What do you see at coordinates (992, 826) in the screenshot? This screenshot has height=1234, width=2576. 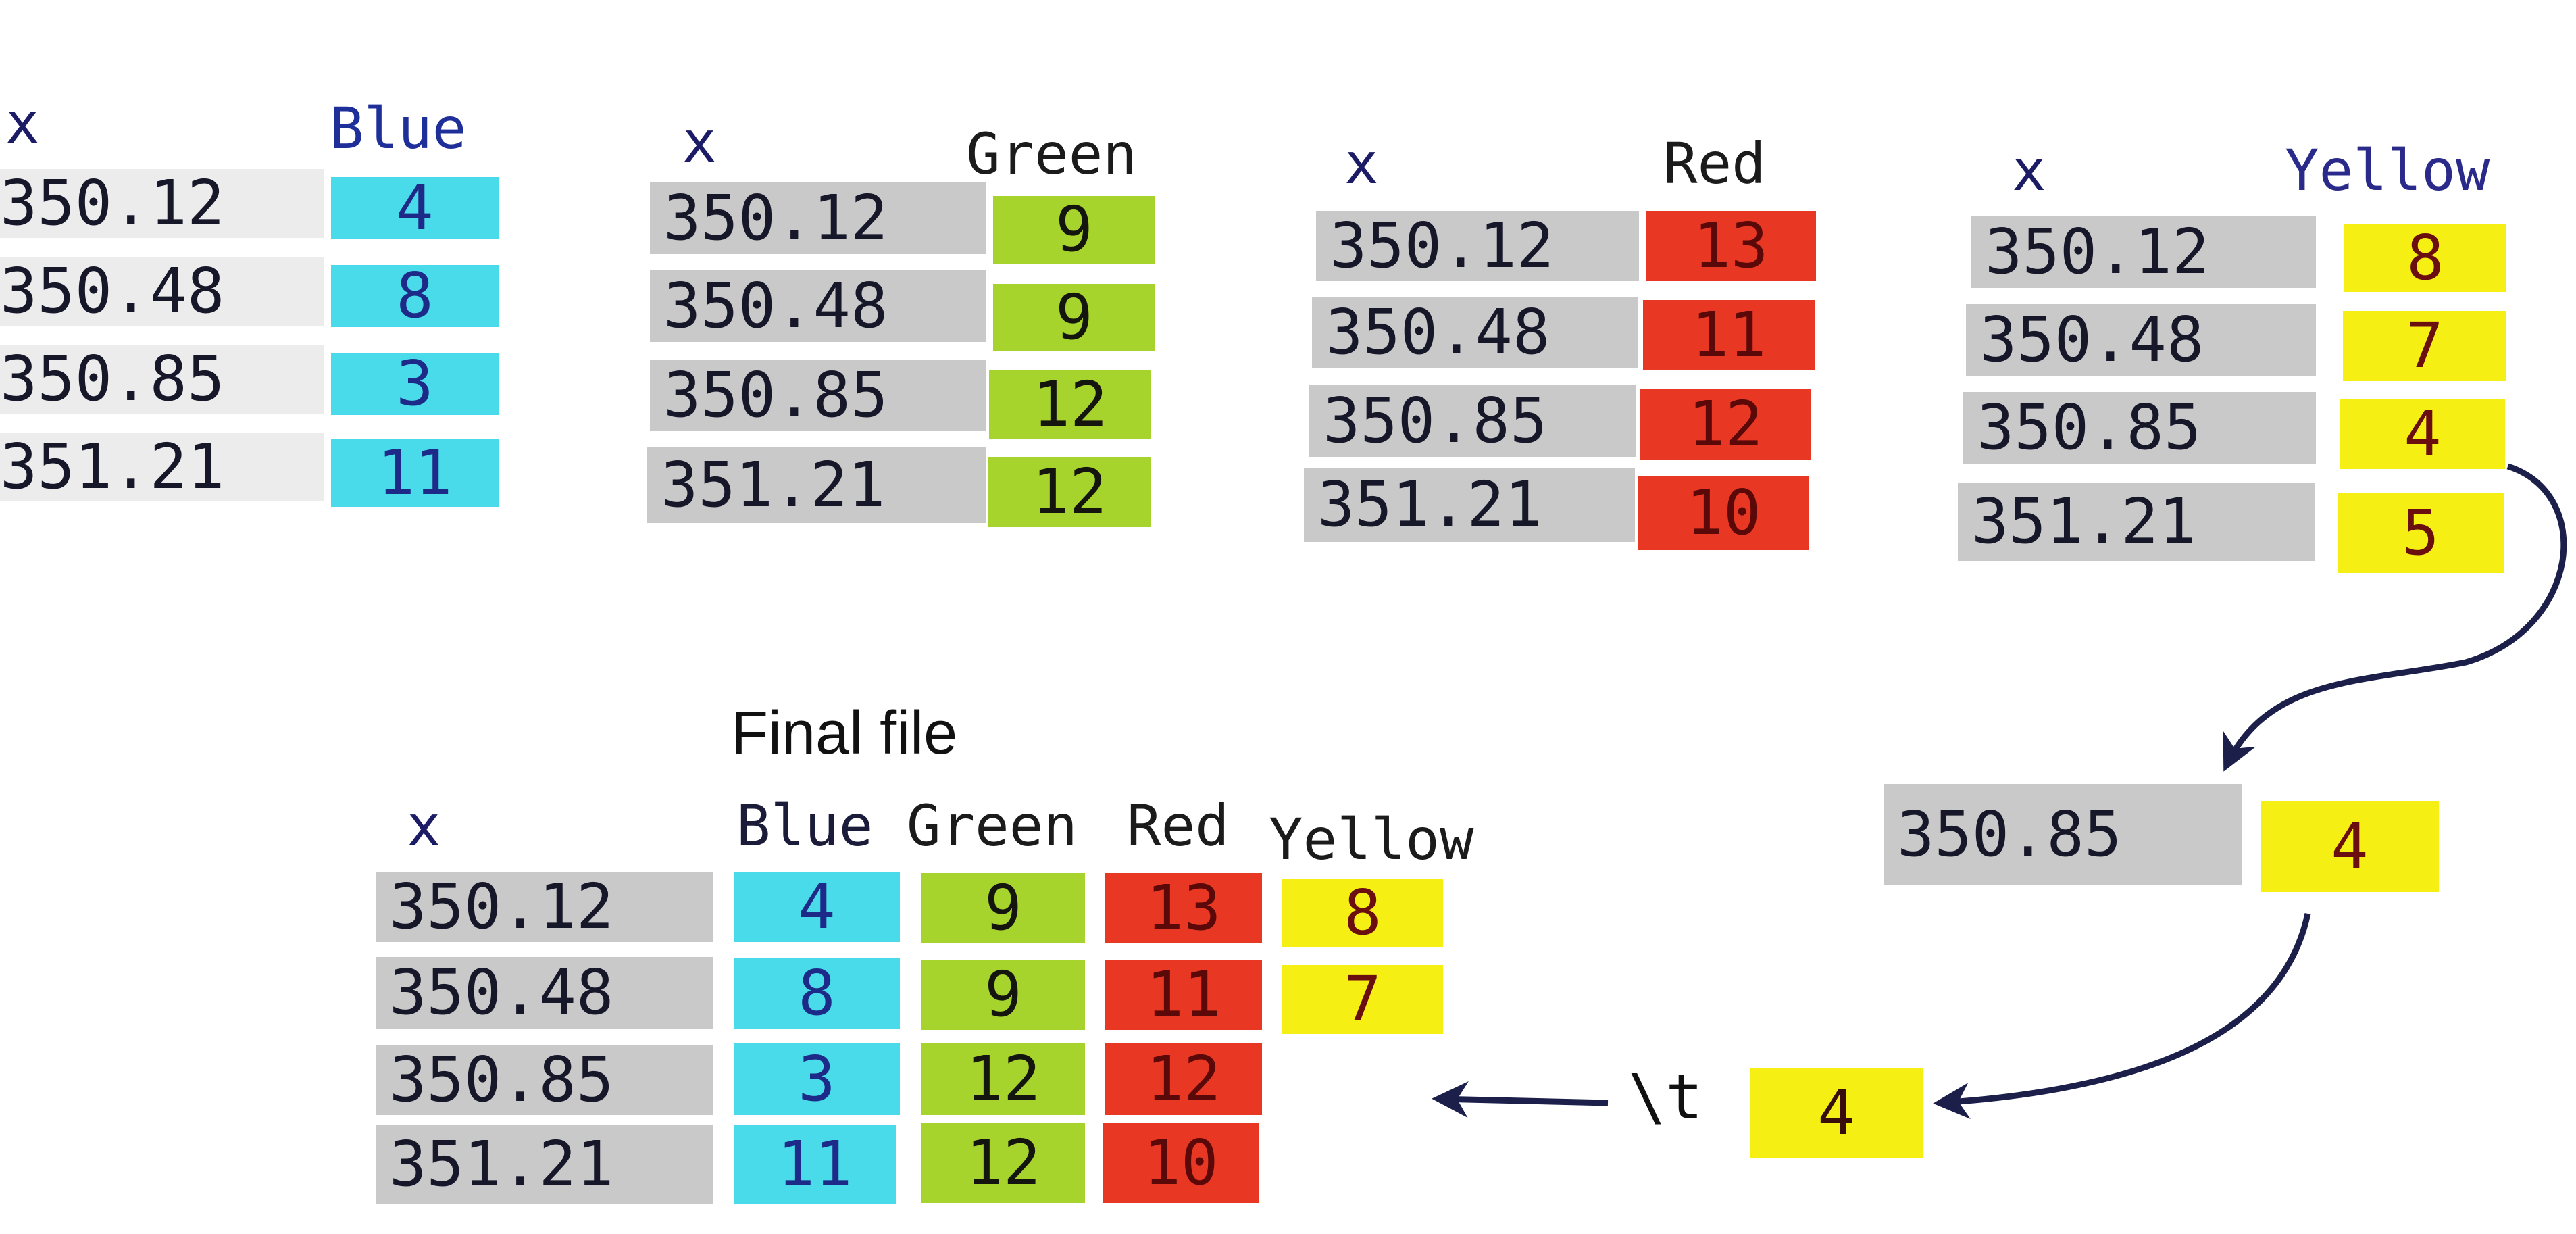 I see `final-file-green-header: Green` at bounding box center [992, 826].